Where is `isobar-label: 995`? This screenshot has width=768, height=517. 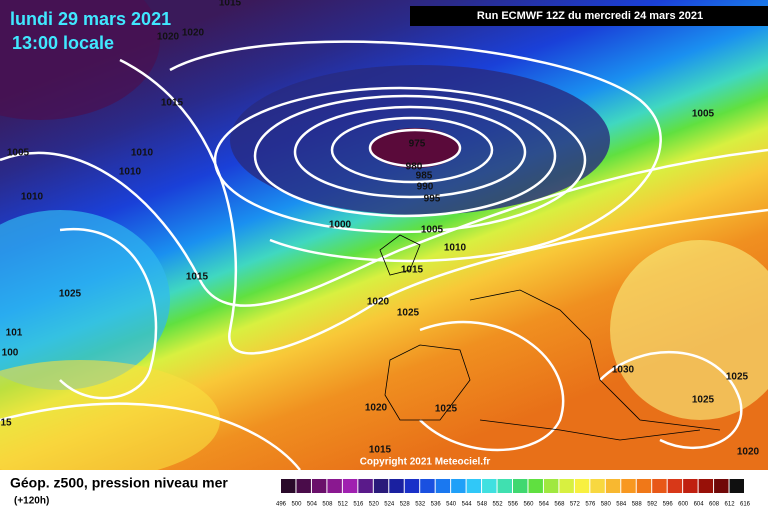
isobar-label: 995 is located at coordinates (432, 199).